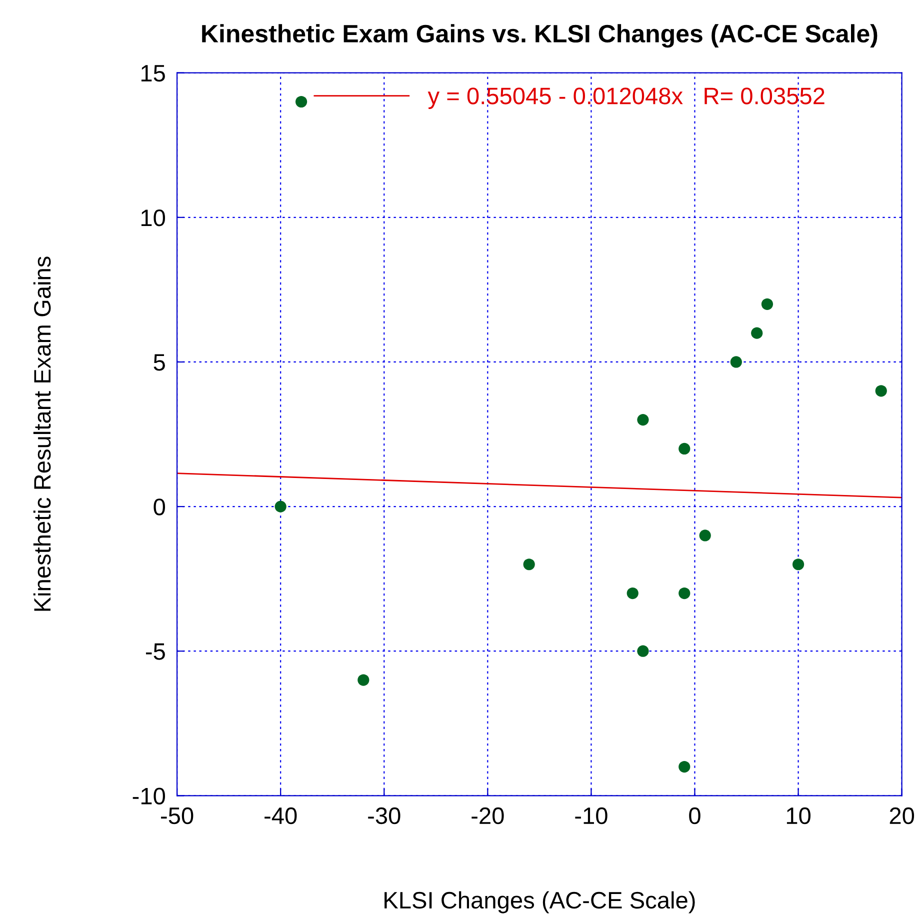 The height and width of the screenshot is (922, 924). I want to click on x-tick-label: -10, so click(591, 815).